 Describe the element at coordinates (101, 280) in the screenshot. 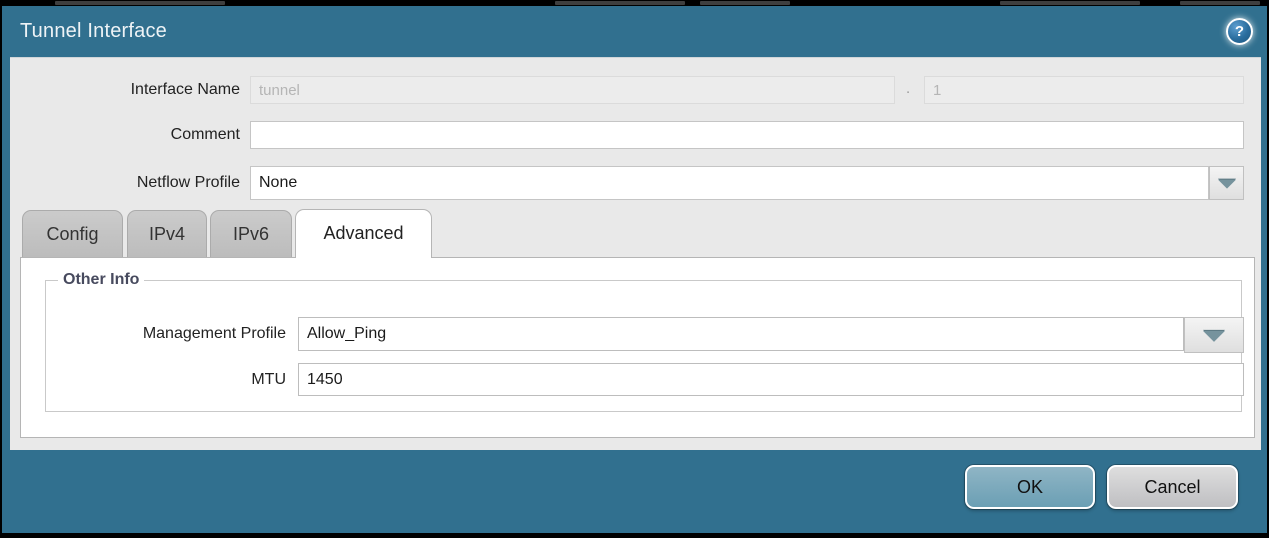

I see `other-info-legend: Other Info` at that location.